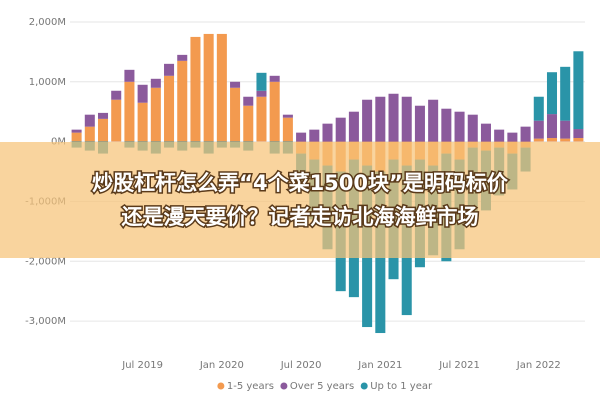  Describe the element at coordinates (322, 386) in the screenshot. I see `legend-label: Over 5 years` at that location.